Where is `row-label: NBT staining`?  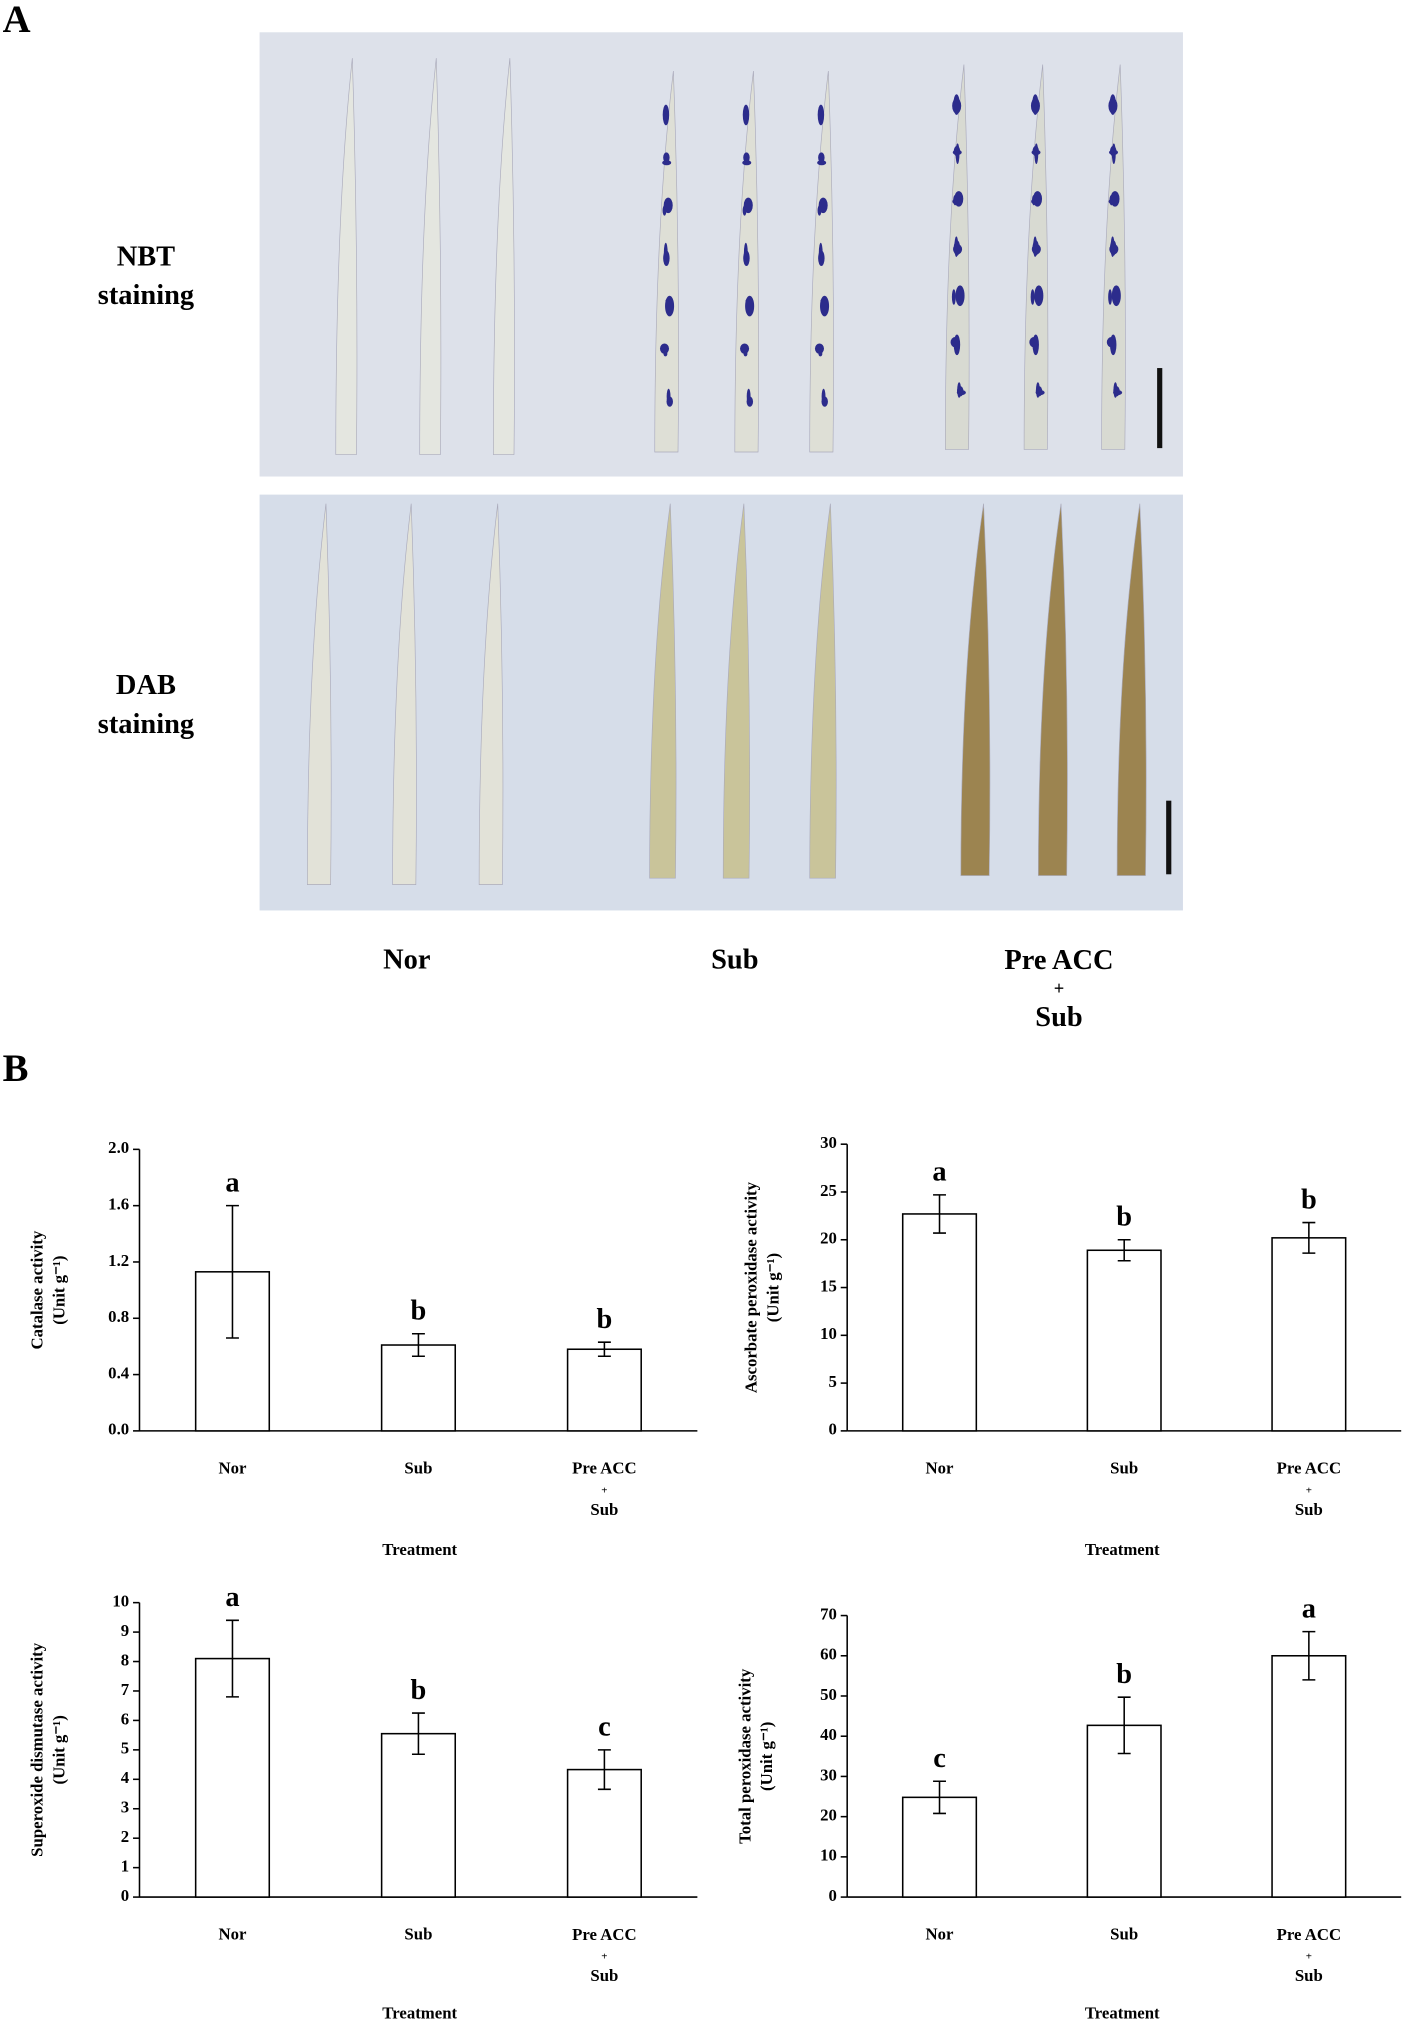 row-label: NBT staining is located at coordinates (146, 276).